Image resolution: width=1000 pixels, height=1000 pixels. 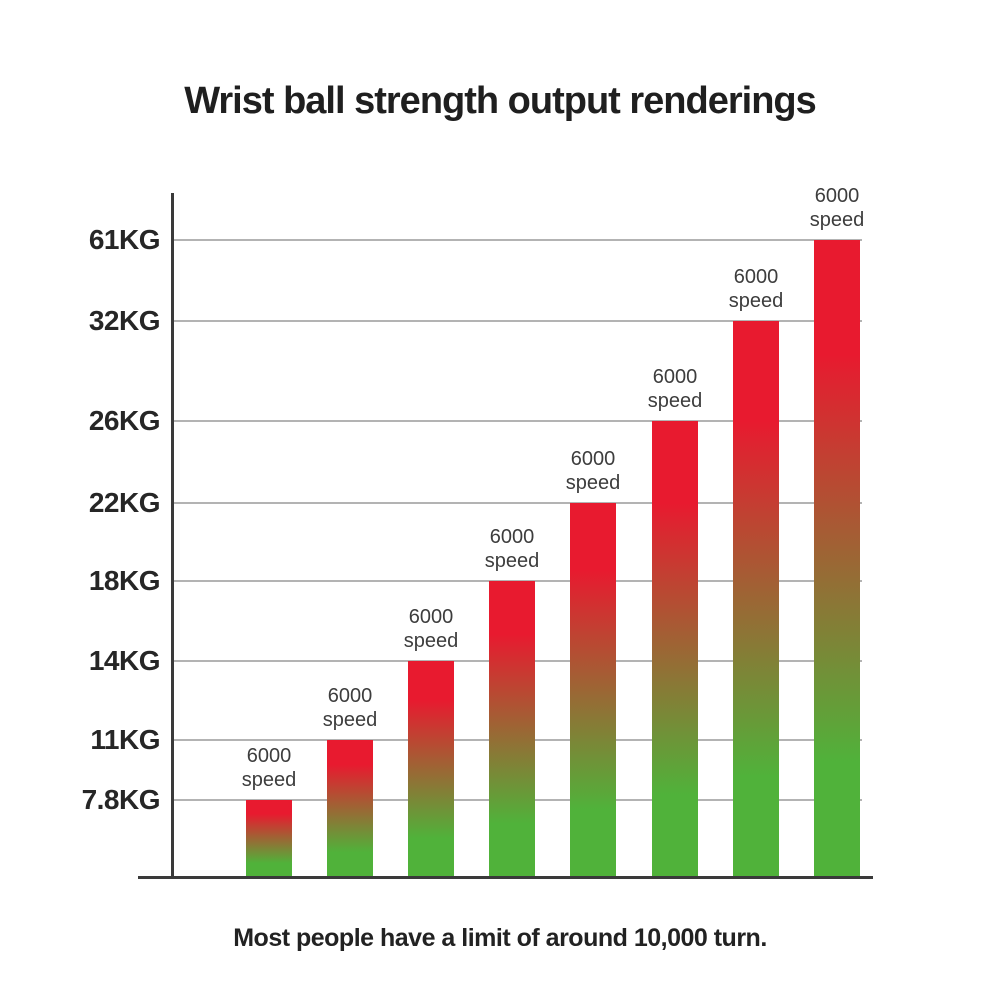 I want to click on y-axis-line, so click(x=172, y=536).